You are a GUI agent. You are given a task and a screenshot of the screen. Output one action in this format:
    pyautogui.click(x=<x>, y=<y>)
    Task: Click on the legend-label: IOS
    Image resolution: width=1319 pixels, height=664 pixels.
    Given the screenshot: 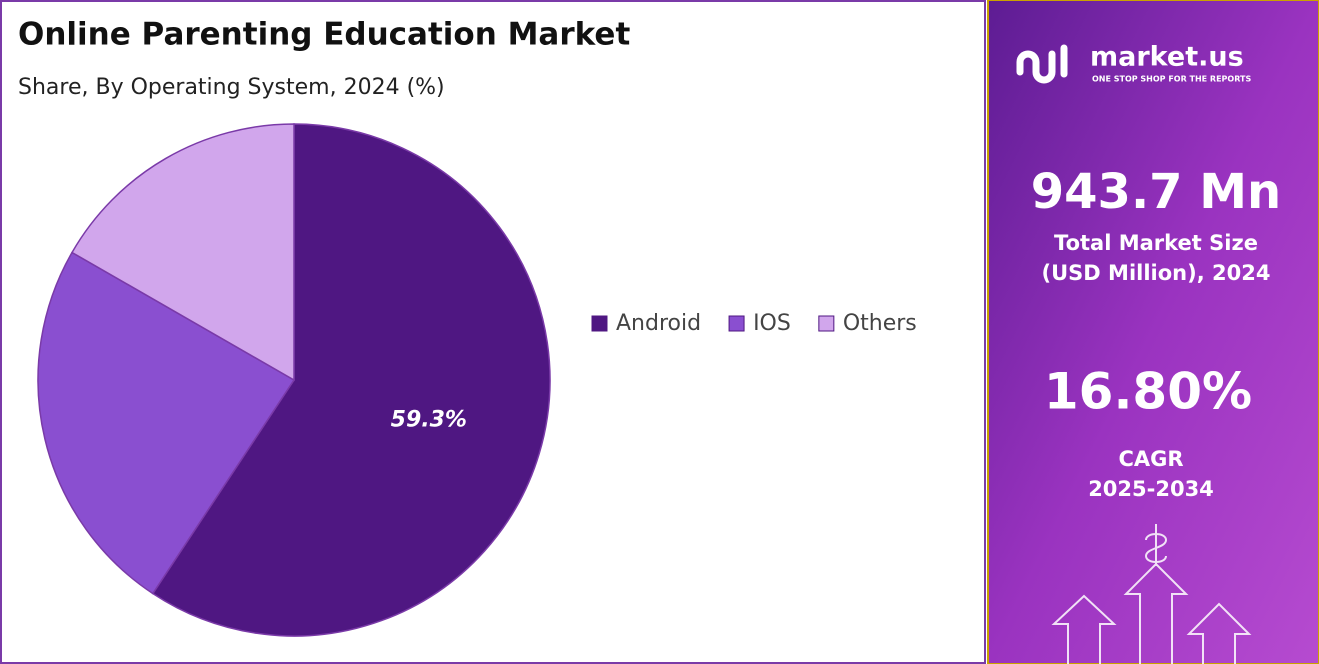 What is the action you would take?
    pyautogui.click(x=772, y=323)
    